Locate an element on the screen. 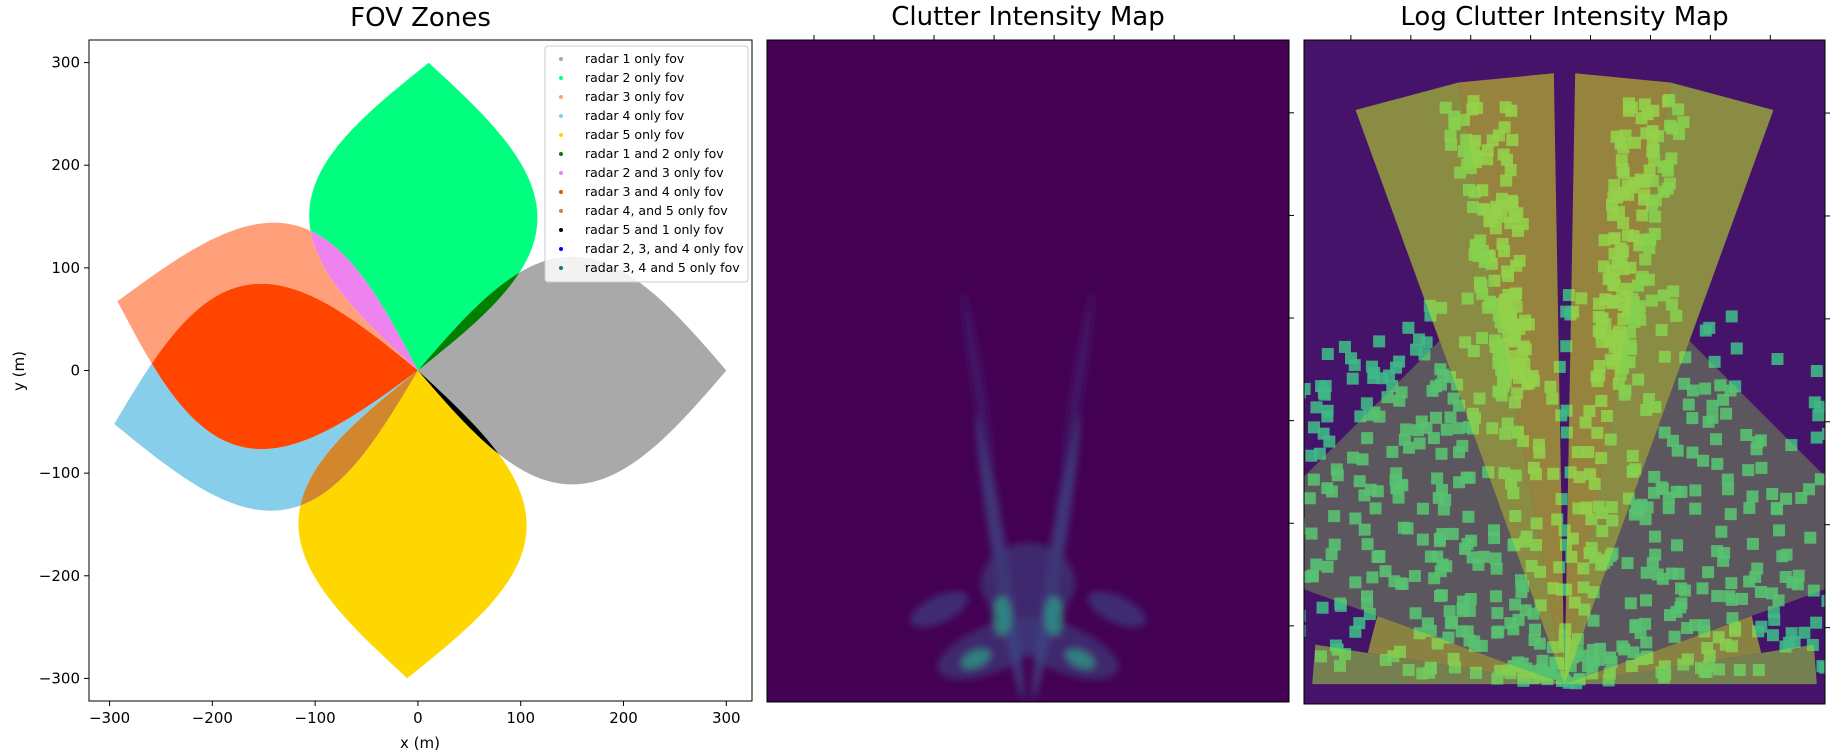 The image size is (1836, 756). x-tick-label: 300 is located at coordinates (726, 718).